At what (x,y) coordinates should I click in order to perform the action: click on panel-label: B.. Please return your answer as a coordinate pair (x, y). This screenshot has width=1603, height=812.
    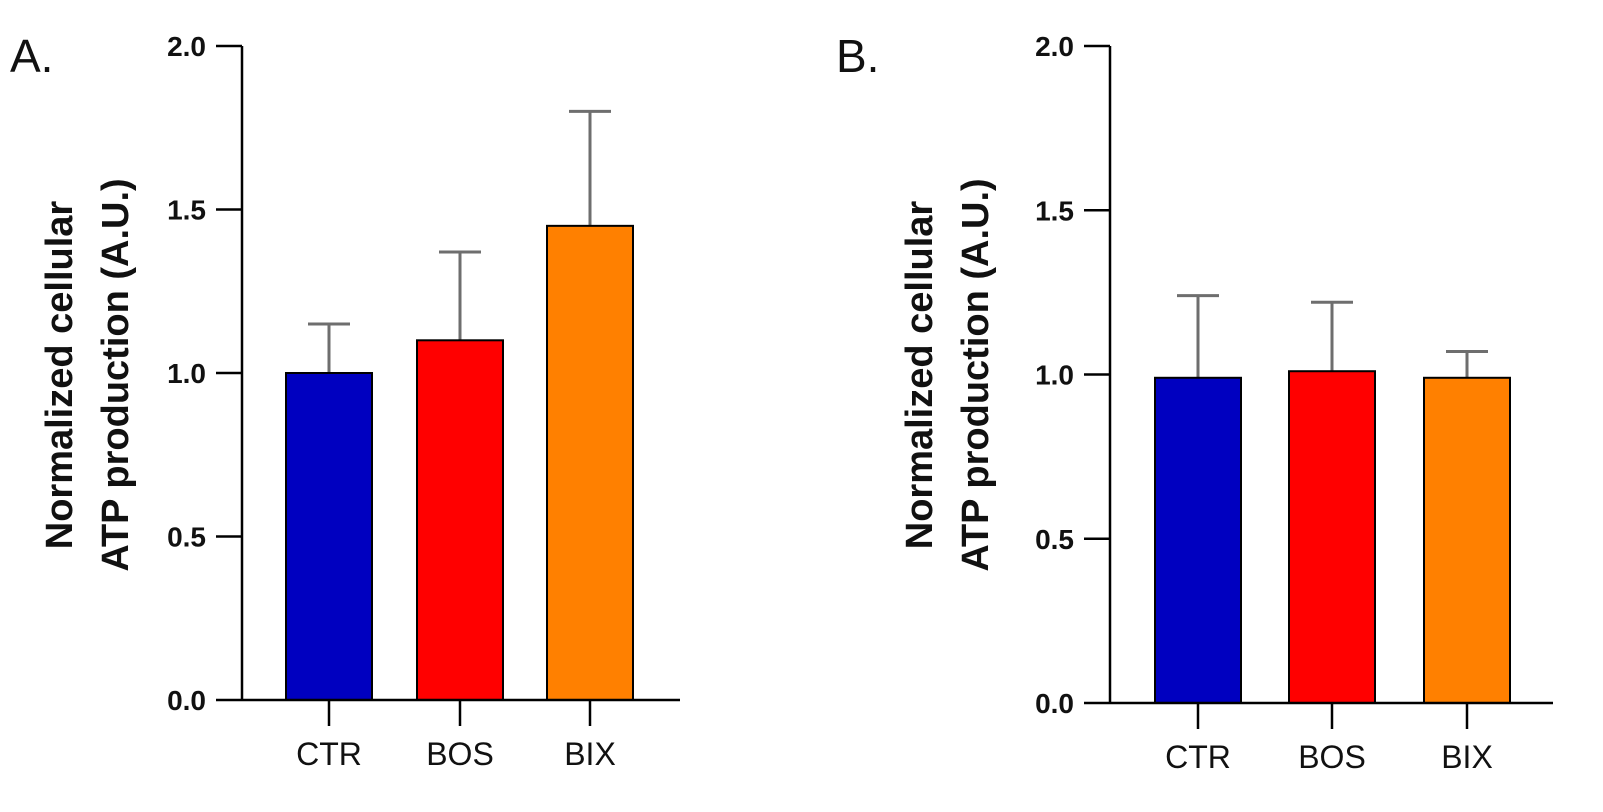
    Looking at the image, I should click on (857, 56).